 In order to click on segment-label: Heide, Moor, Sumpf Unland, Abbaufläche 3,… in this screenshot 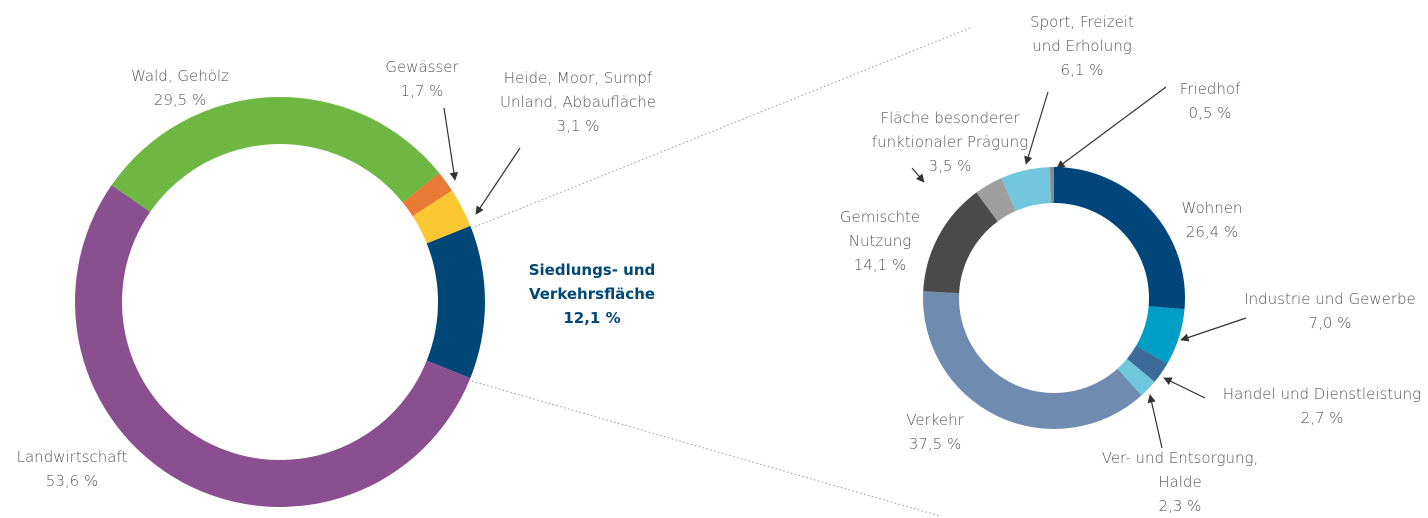, I will do `click(578, 102)`.